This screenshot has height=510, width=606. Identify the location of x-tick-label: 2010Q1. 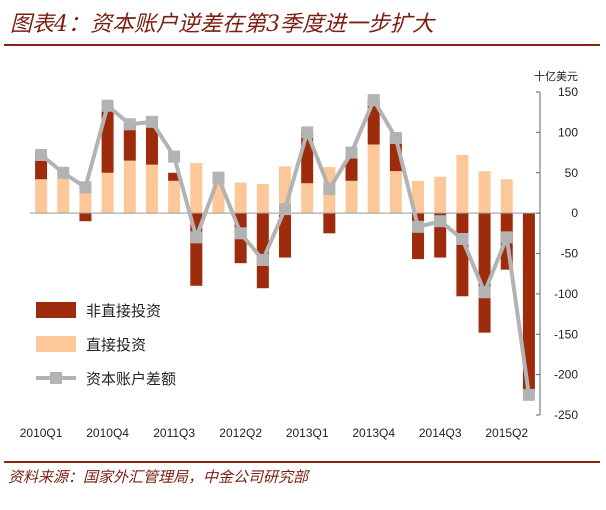
(41, 433).